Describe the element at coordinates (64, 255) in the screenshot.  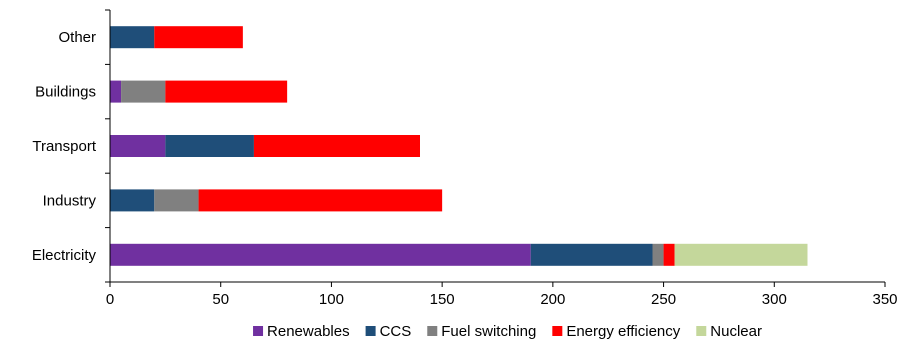
I see `y-tick-label: Electricity` at that location.